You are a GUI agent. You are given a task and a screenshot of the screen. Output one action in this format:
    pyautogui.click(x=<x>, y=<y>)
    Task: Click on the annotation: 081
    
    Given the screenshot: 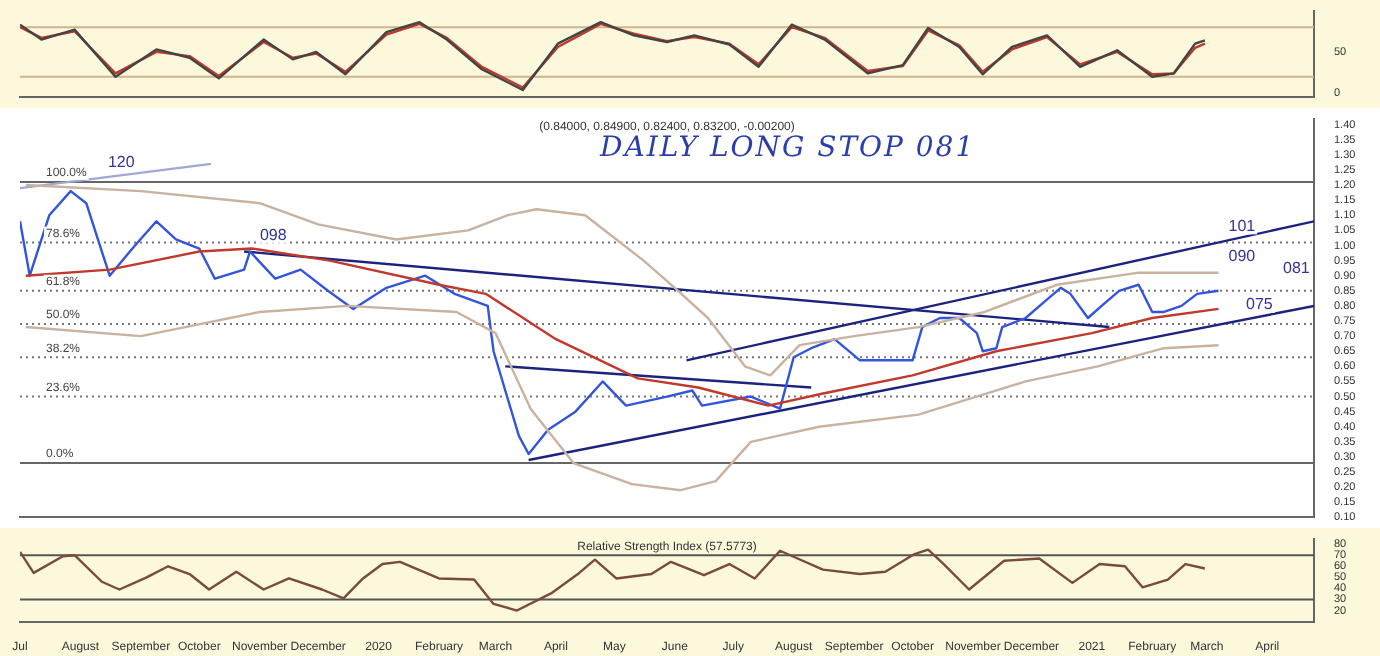 What is the action you would take?
    pyautogui.click(x=1297, y=268)
    